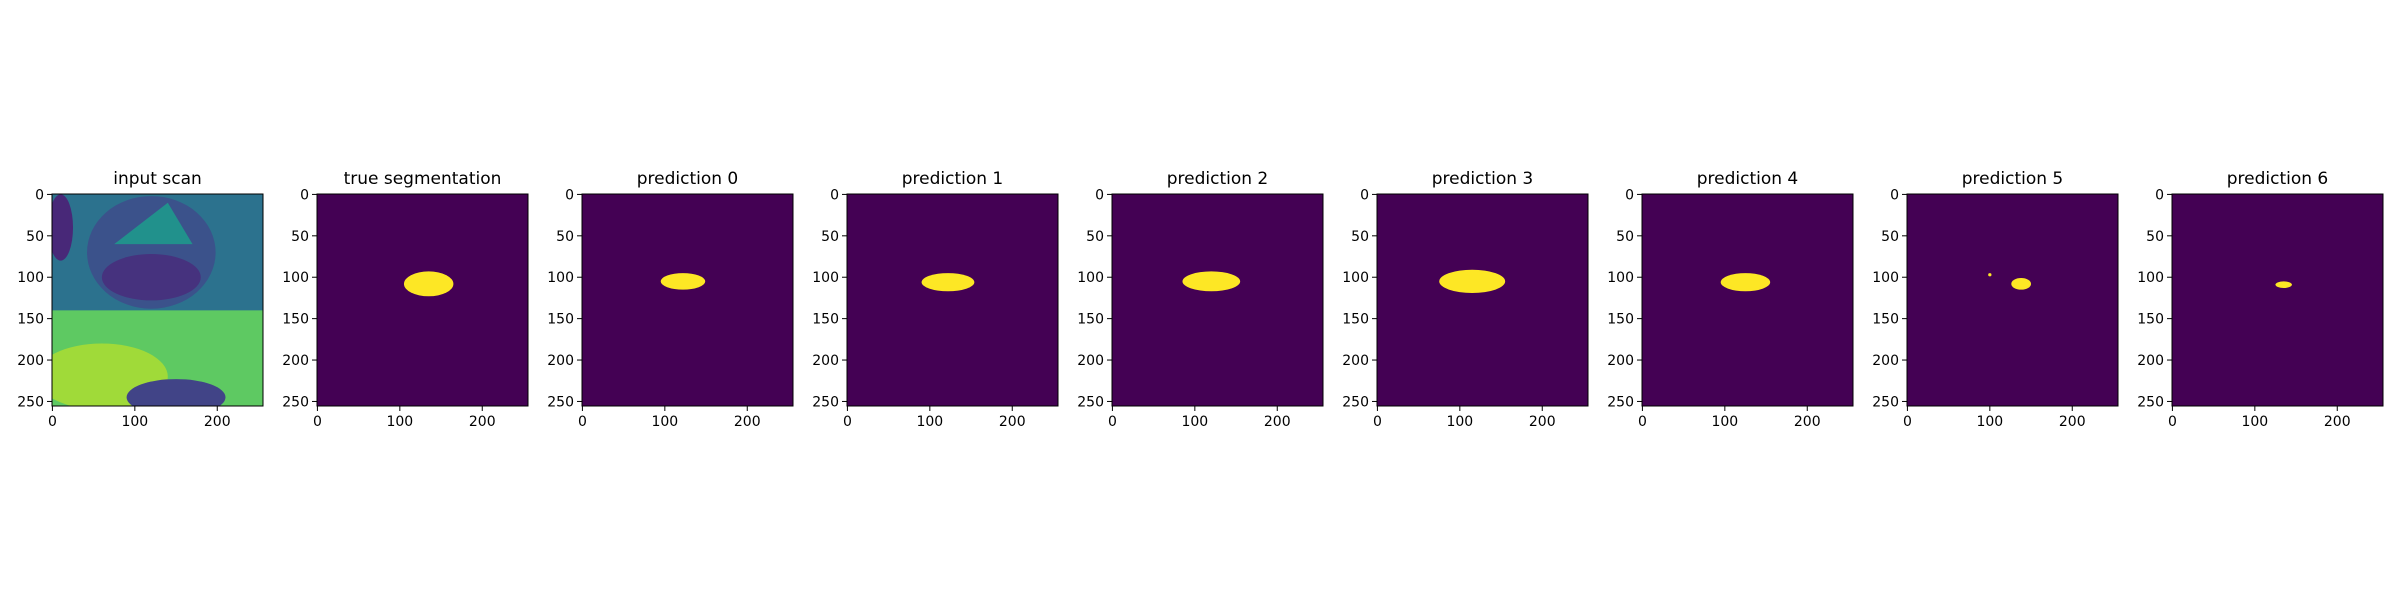 The image size is (2400, 600). Describe the element at coordinates (2278, 179) in the screenshot. I see `panel-title: prediction 6` at that location.